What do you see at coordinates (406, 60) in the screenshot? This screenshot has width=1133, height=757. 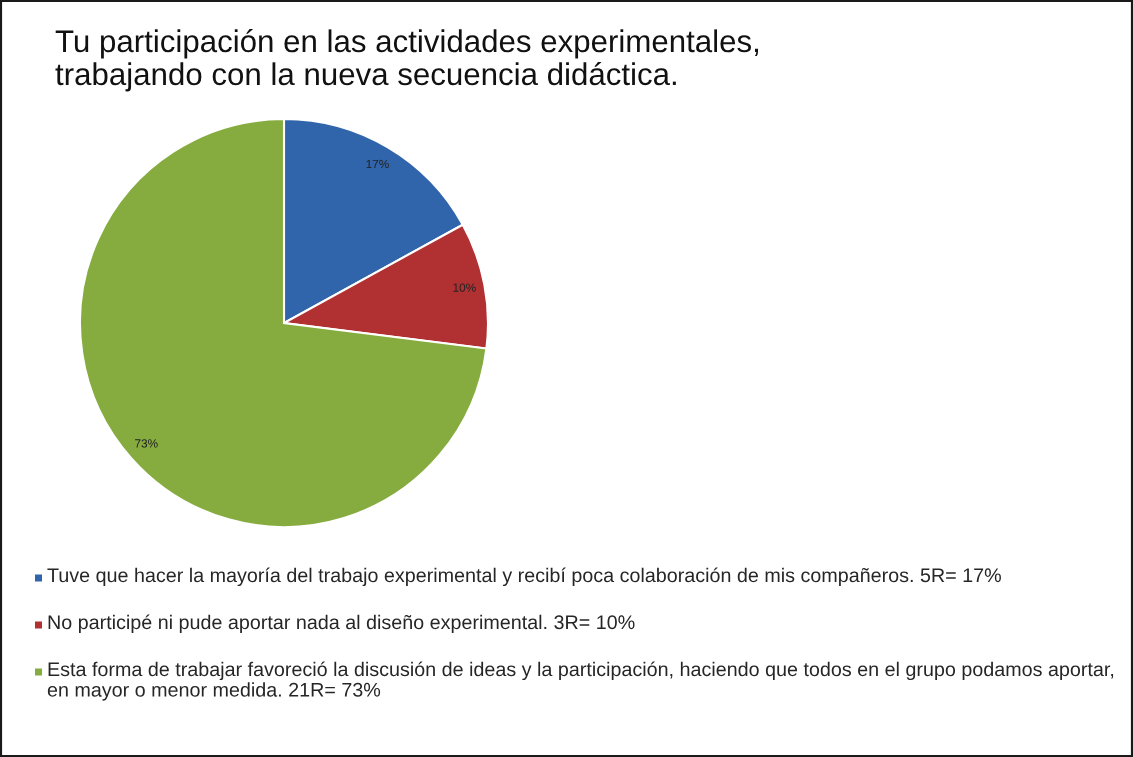 I see `chart-title: Tu participación en las actividades experimentales, trabajando con la nueva secuencia didáctica.` at bounding box center [406, 60].